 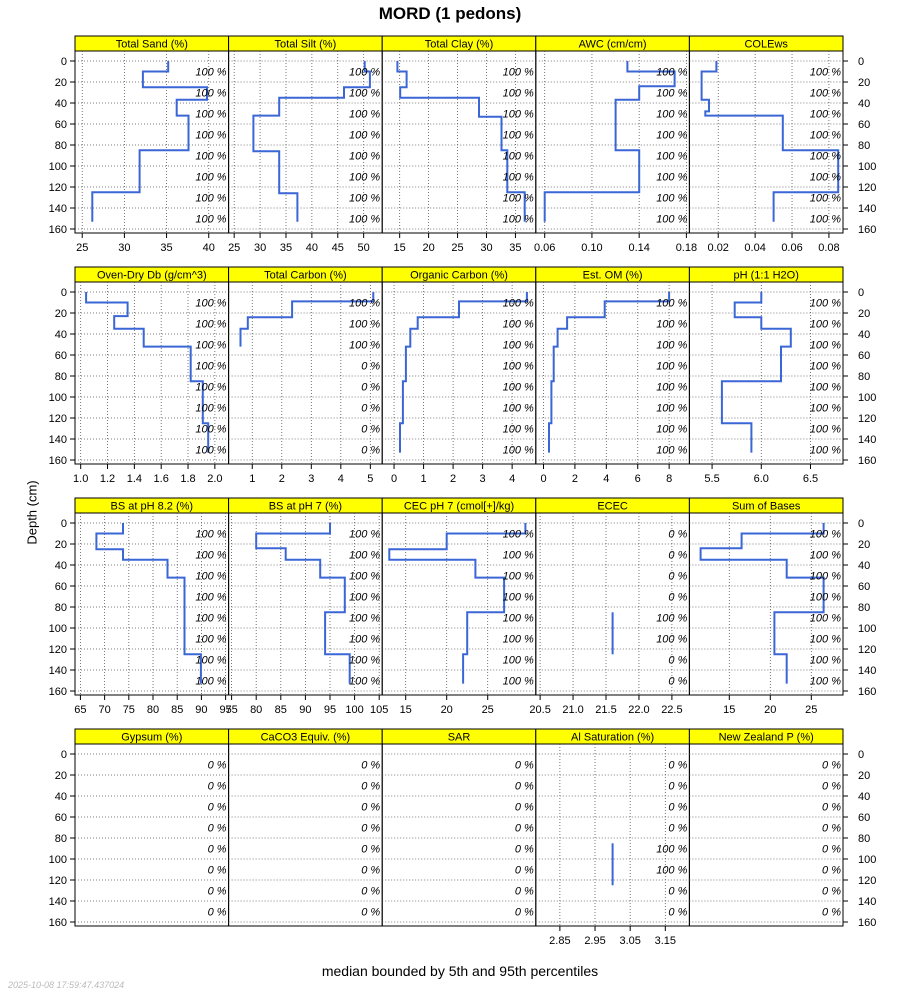 I want to click on panel-frame, so click(x=766, y=373).